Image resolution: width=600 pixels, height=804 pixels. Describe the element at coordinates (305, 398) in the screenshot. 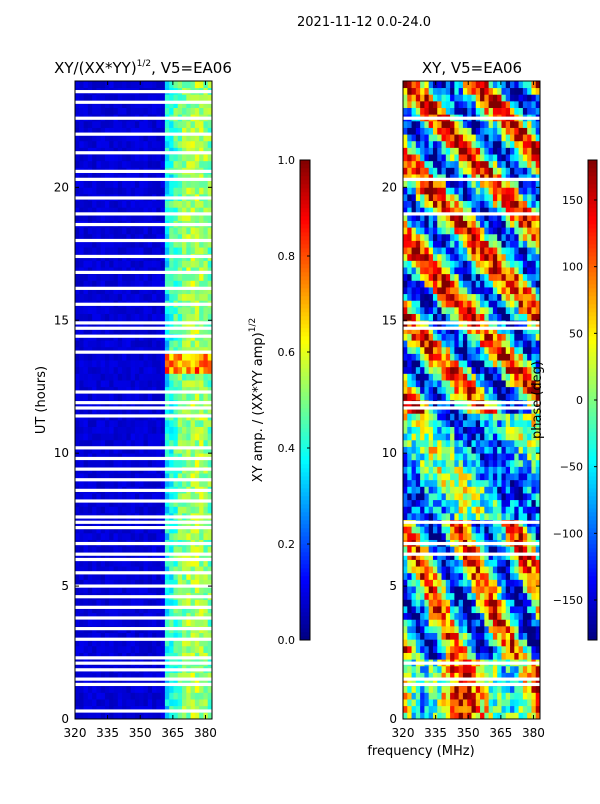

I see `colorbar-segment` at that location.